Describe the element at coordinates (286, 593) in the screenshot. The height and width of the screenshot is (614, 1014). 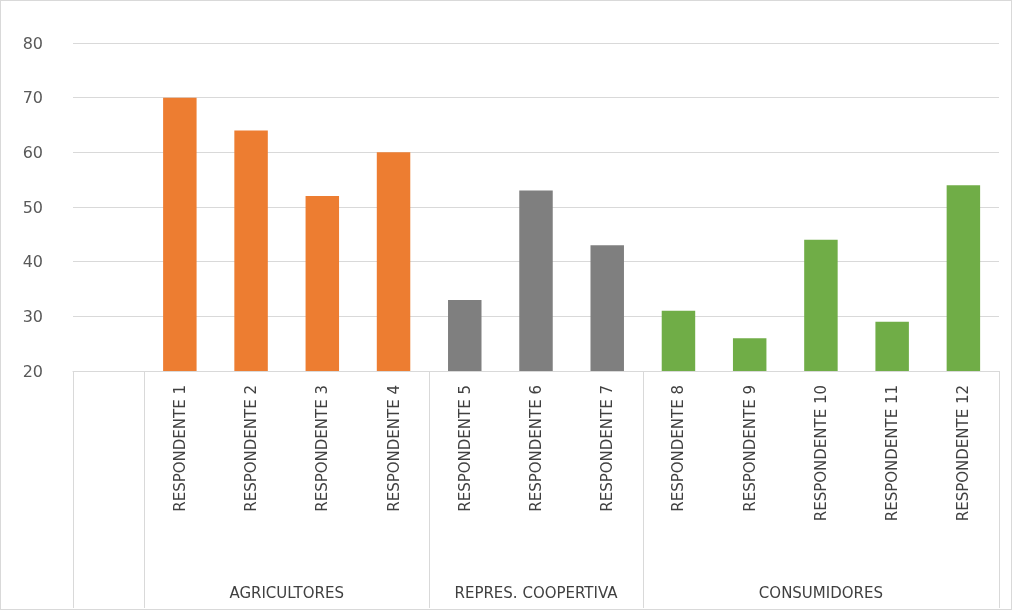
I see `text: AGRICULTORES` at that location.